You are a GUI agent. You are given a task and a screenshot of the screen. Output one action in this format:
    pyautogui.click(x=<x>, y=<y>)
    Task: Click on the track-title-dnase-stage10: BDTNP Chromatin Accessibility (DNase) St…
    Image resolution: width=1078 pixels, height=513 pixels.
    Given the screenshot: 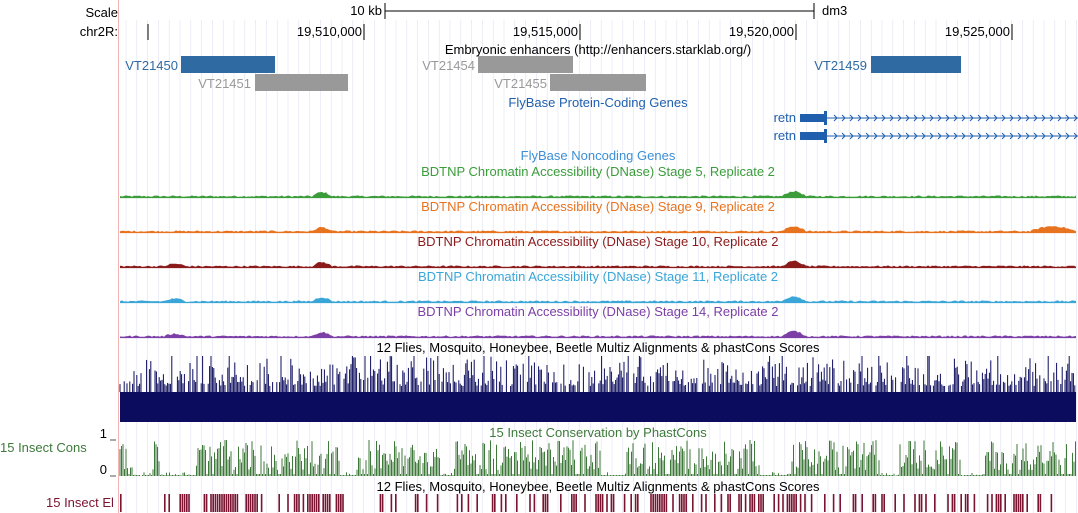 What is the action you would take?
    pyautogui.click(x=598, y=241)
    